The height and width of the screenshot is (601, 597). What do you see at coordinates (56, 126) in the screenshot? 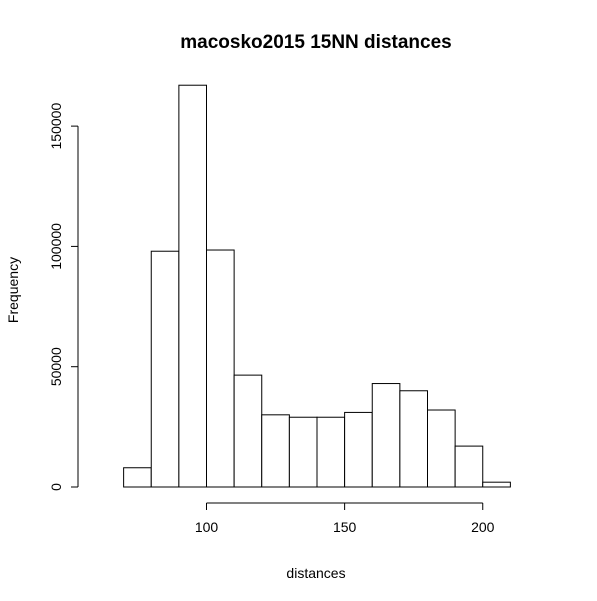
I see `y-tick-label: 150000` at bounding box center [56, 126].